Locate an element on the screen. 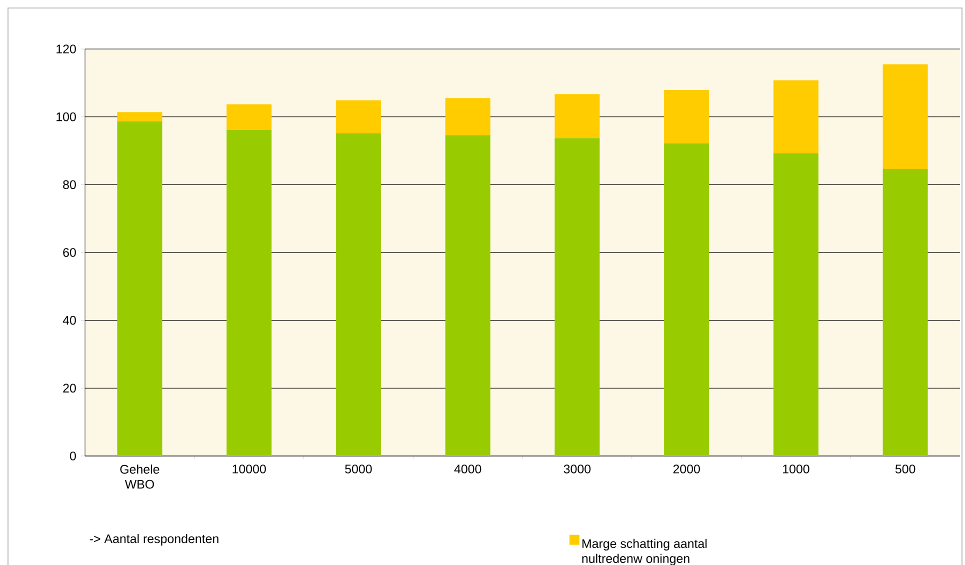 This screenshot has width=965, height=565. y-tick-label: 100 is located at coordinates (66, 117).